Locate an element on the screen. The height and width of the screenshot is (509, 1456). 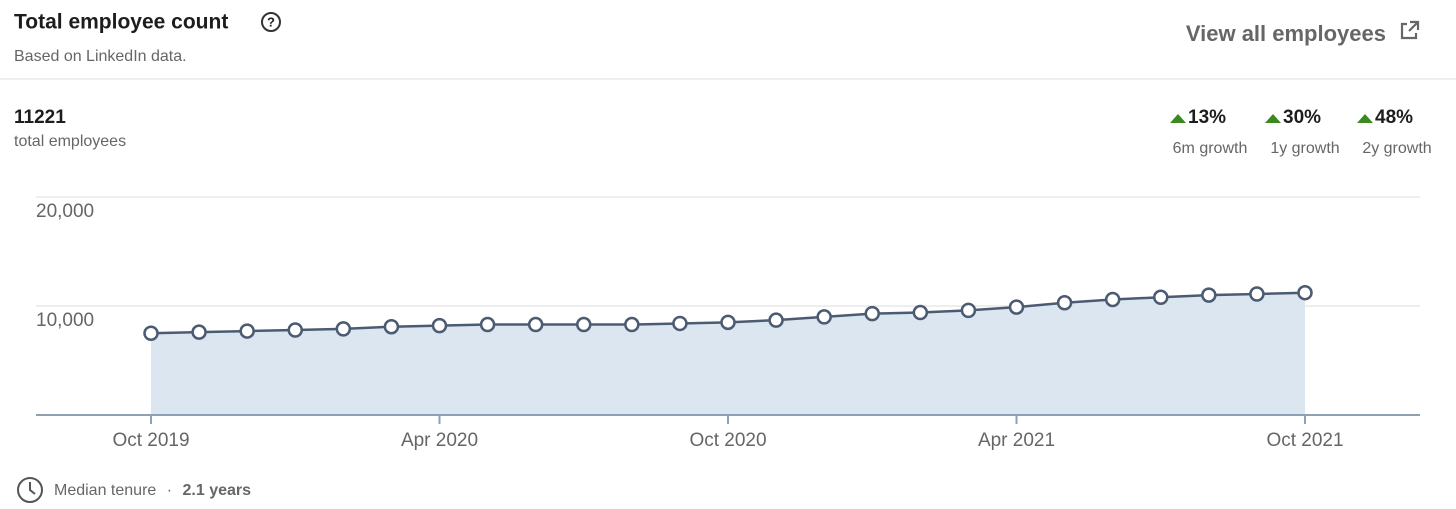
growth-label: 6m growth is located at coordinates (1210, 148).